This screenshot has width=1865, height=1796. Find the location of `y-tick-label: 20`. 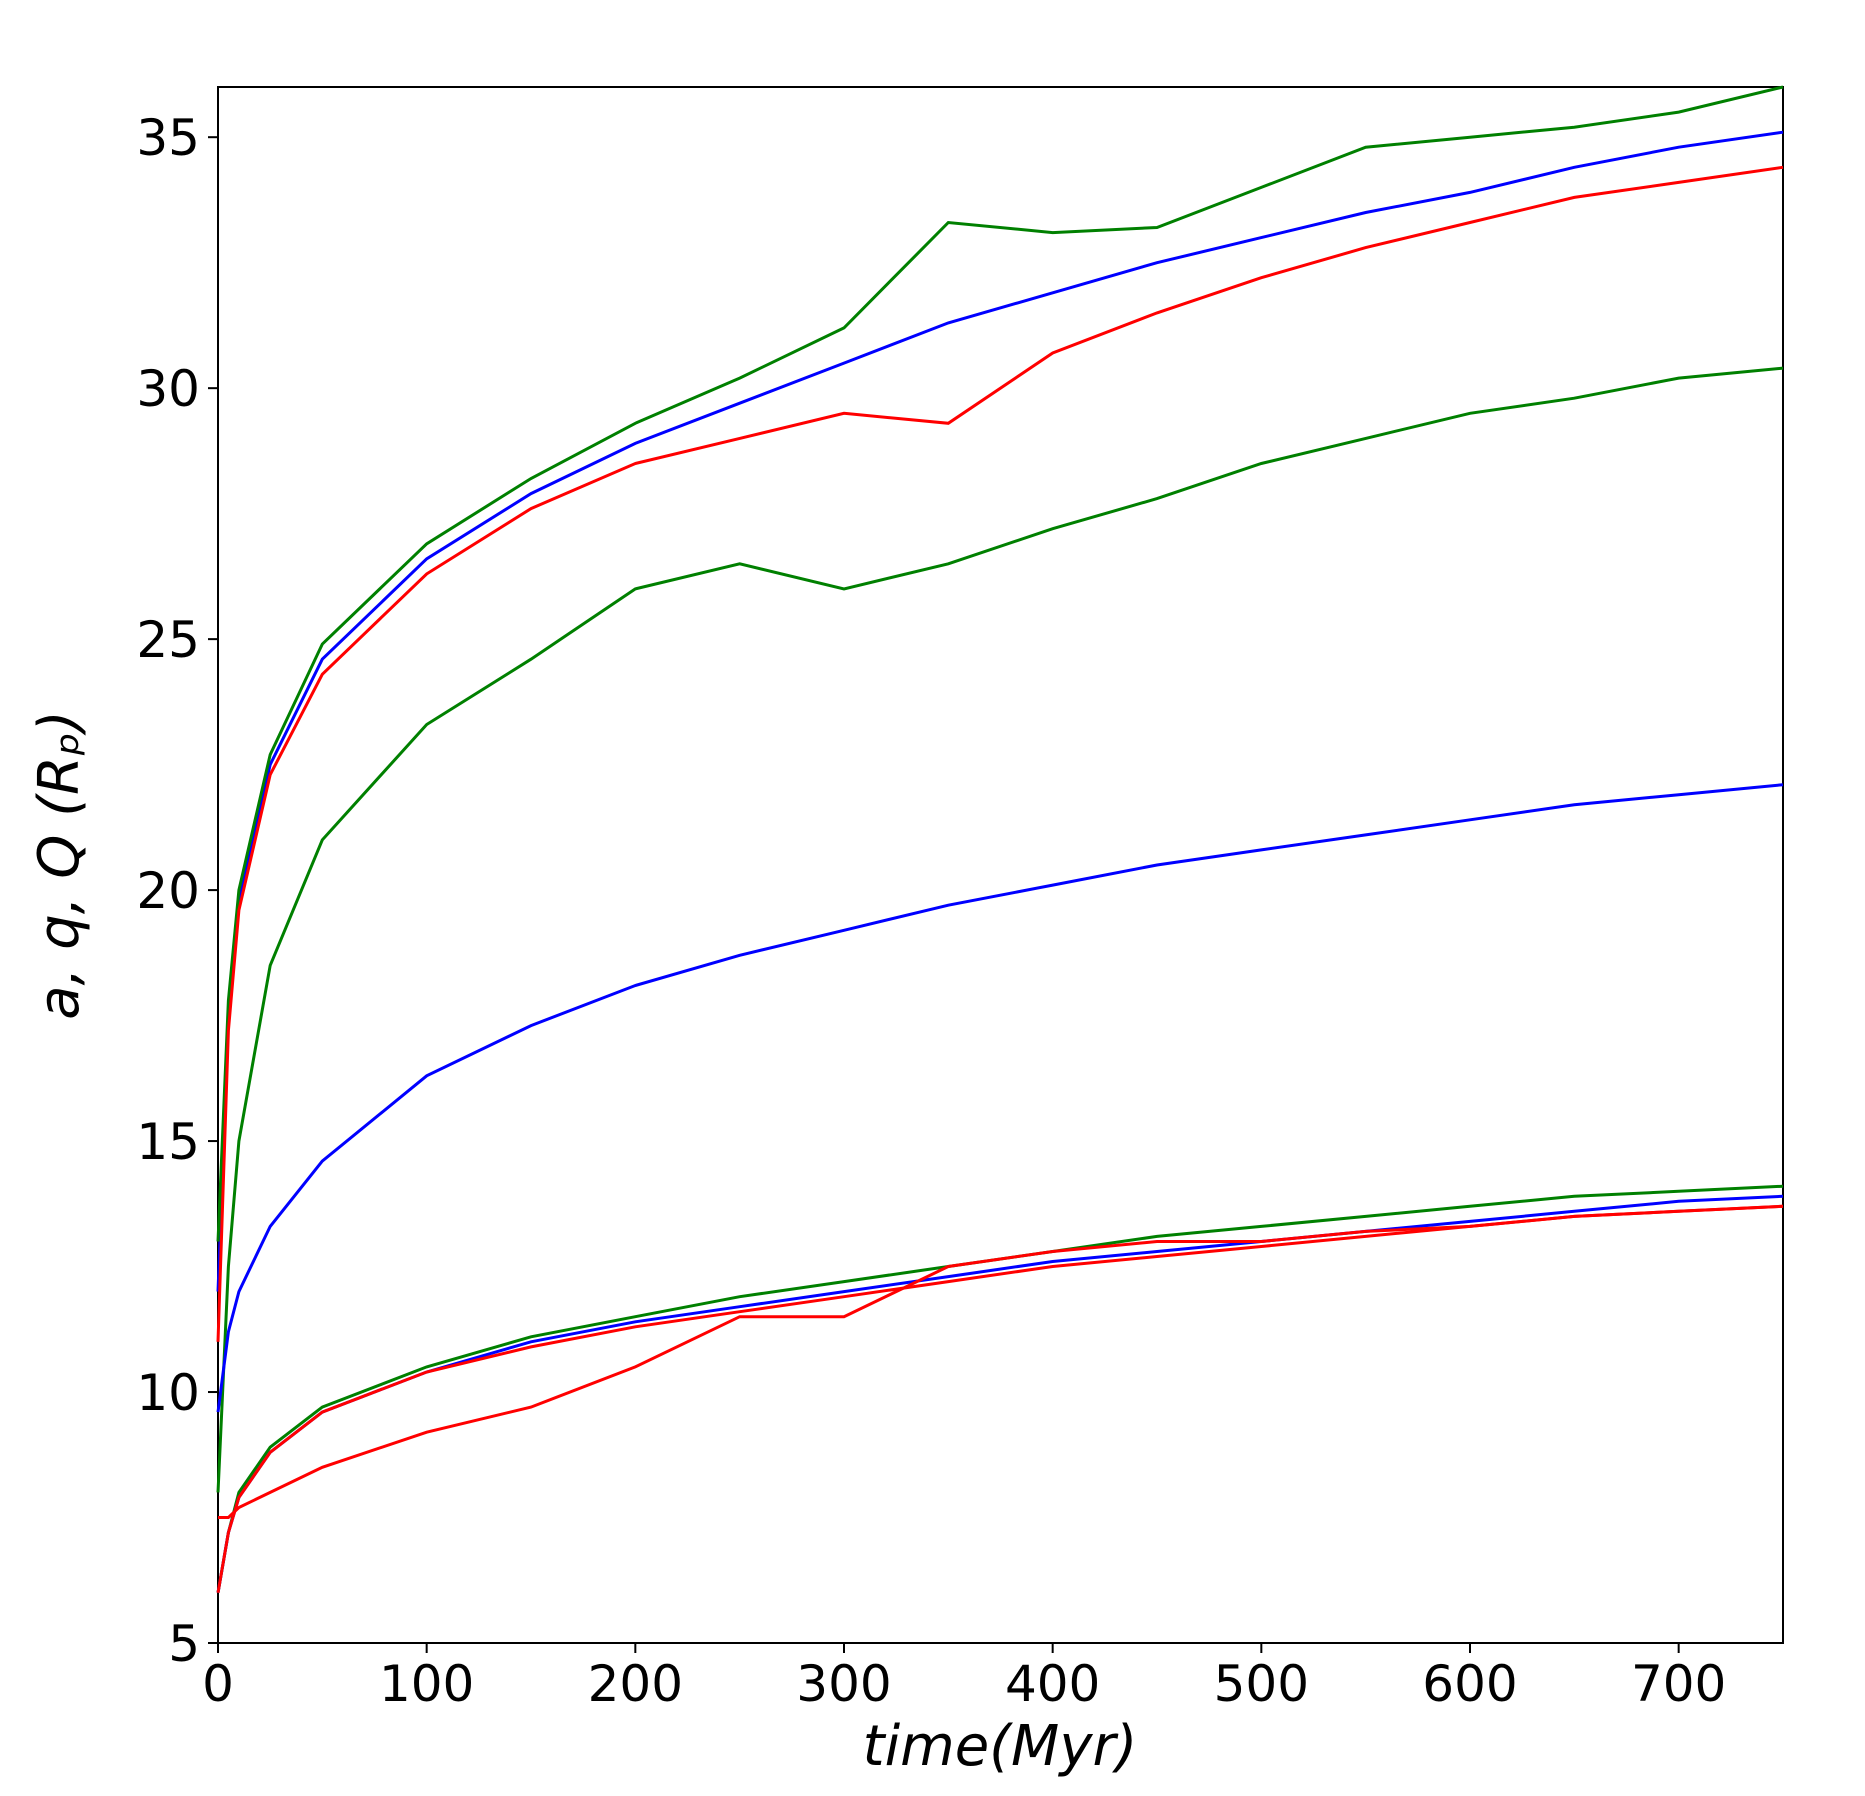

y-tick-label: 20 is located at coordinates (168, 891).